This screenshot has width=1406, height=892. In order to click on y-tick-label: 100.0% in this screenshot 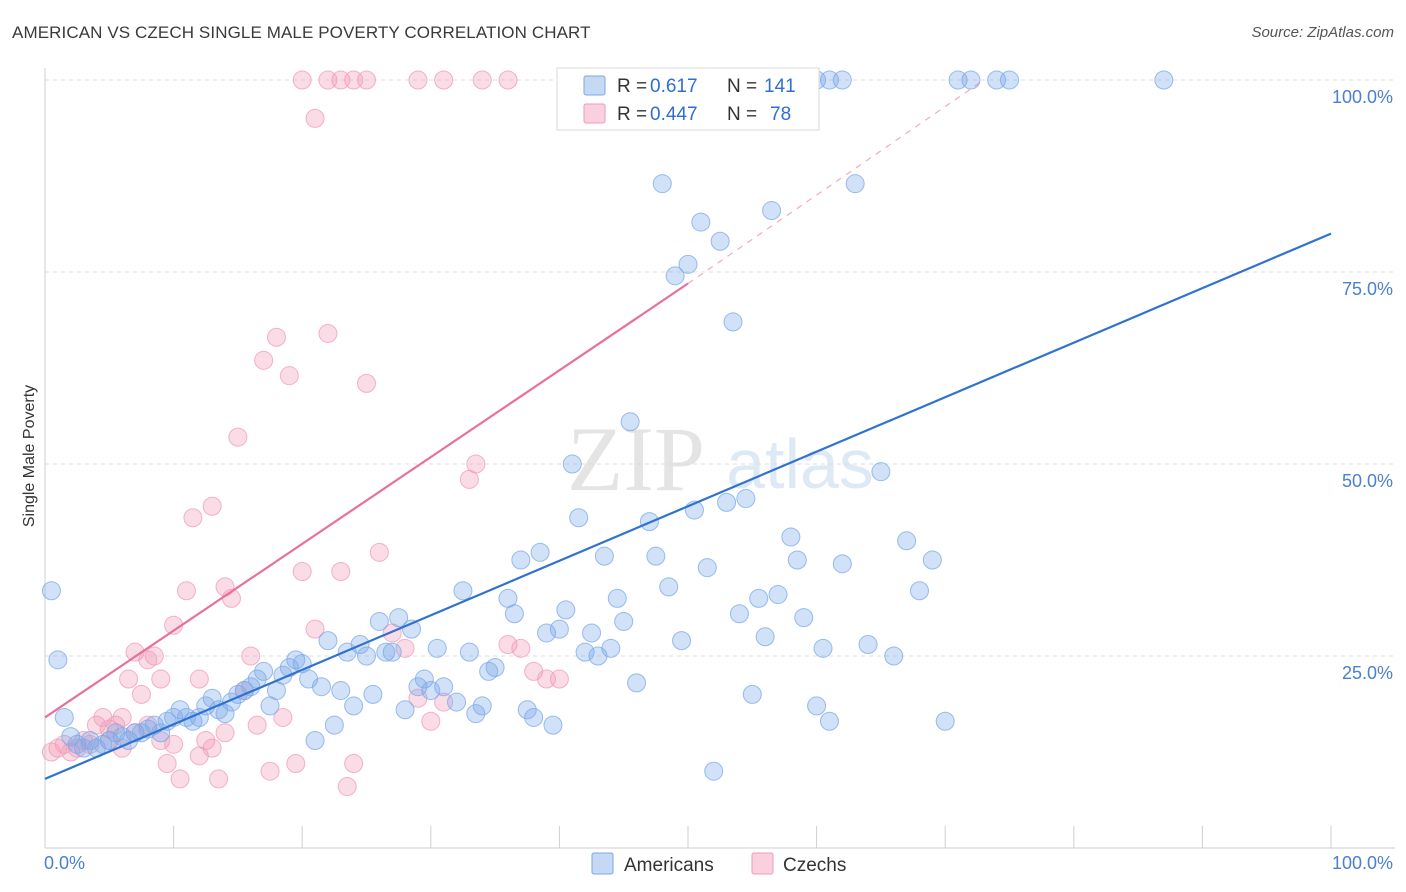, I will do `click(1362, 97)`.